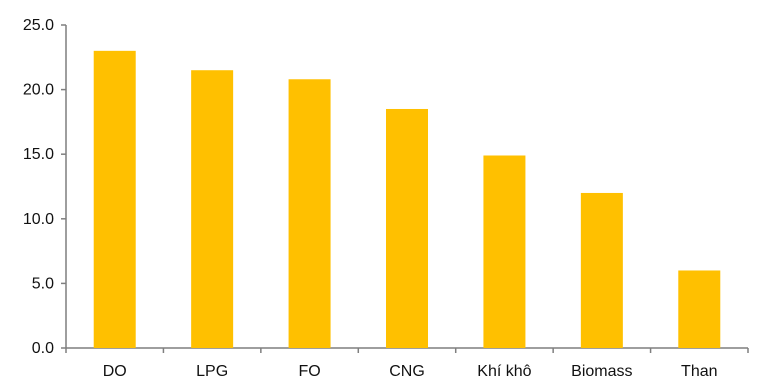 The height and width of the screenshot is (381, 761). I want to click on y-tick-label: 10.0, so click(38, 219).